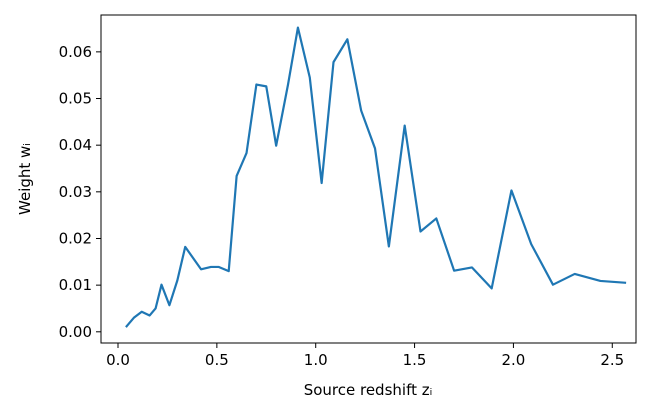  Describe the element at coordinates (75, 145) in the screenshot. I see `y-tick-label: 0.04` at that location.